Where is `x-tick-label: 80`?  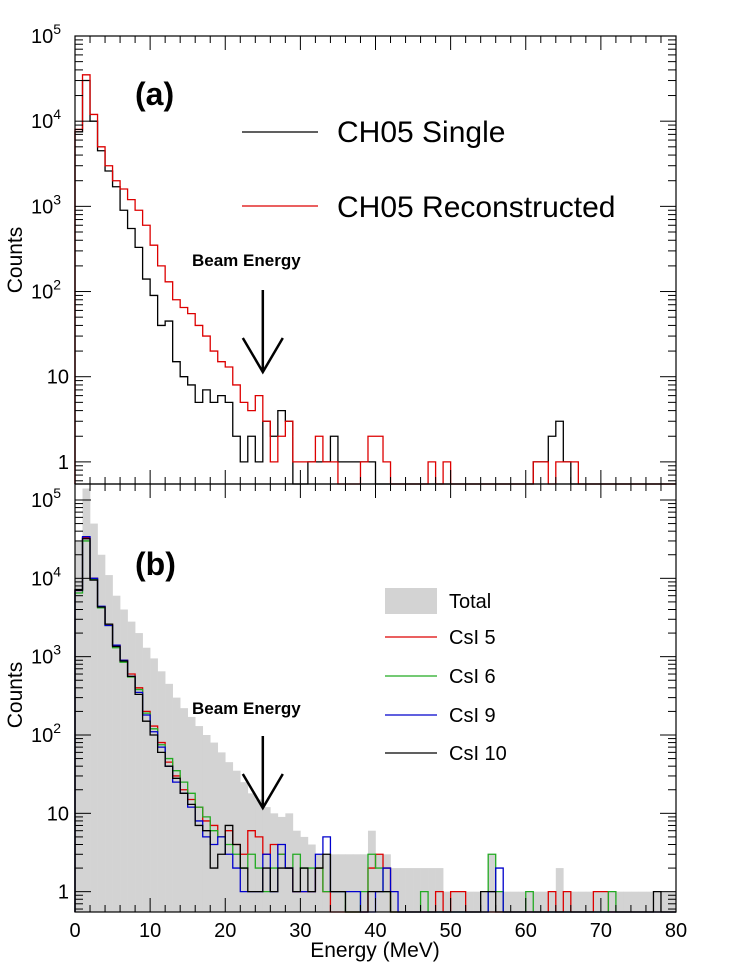
x-tick-label: 80 is located at coordinates (676, 931).